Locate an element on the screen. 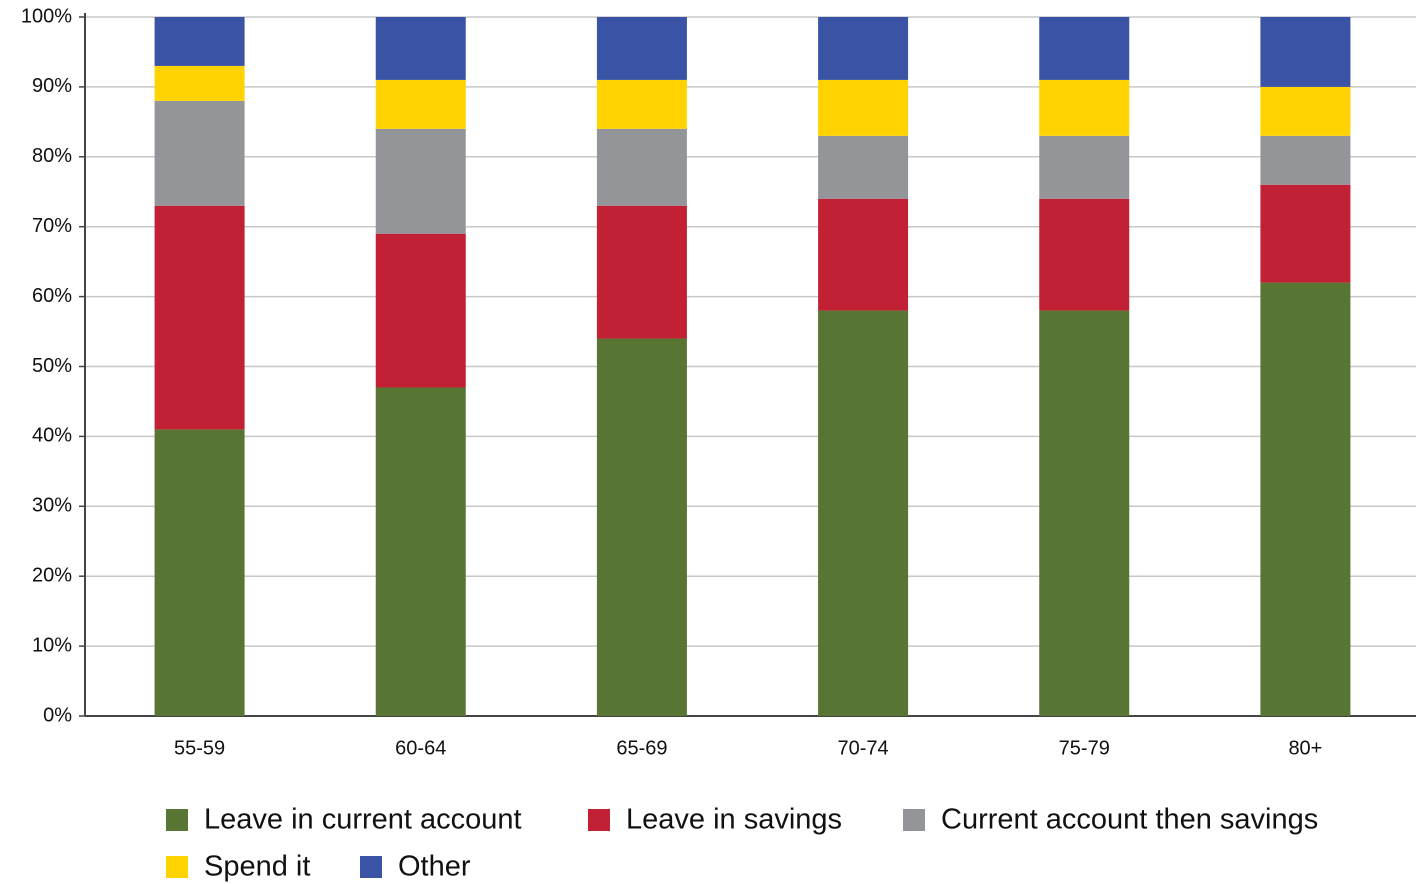 Image resolution: width=1416 pixels, height=884 pixels. legend-label: Current account then savings is located at coordinates (1129, 820).